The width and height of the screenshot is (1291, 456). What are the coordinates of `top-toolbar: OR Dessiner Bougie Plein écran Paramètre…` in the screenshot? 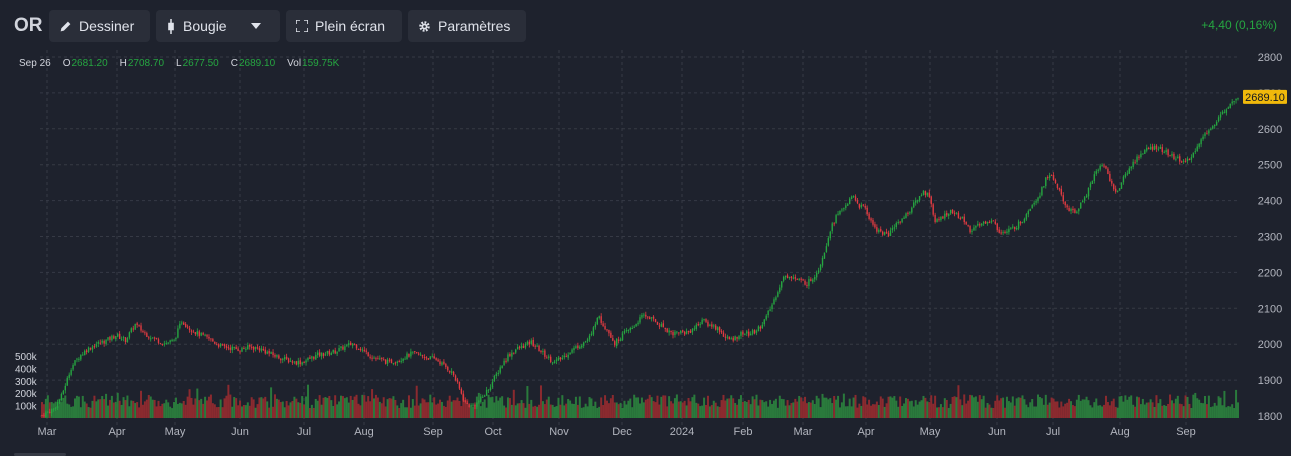 It's located at (645, 25).